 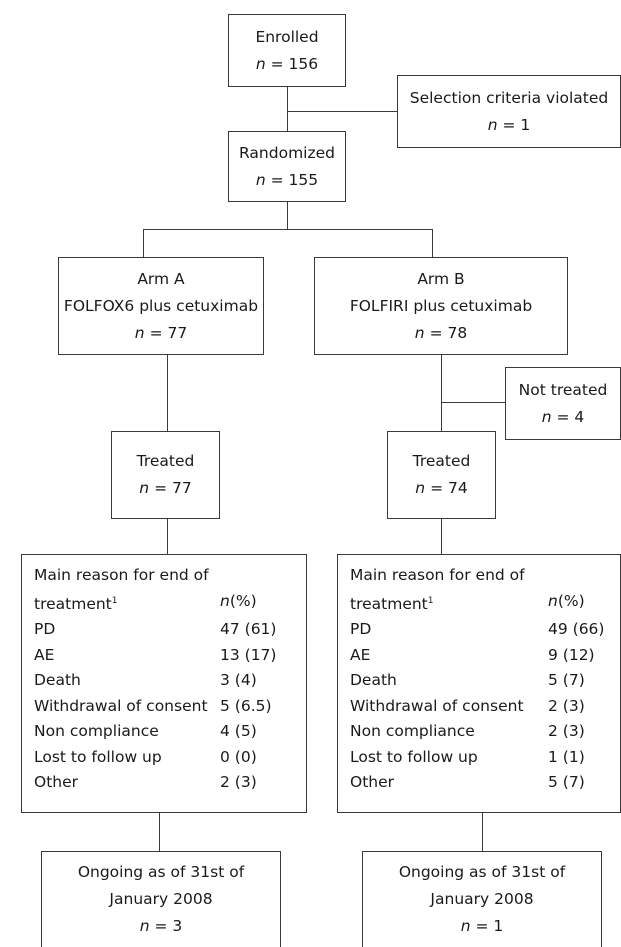 I want to click on connector-arms-horizontal, so click(x=288, y=229).